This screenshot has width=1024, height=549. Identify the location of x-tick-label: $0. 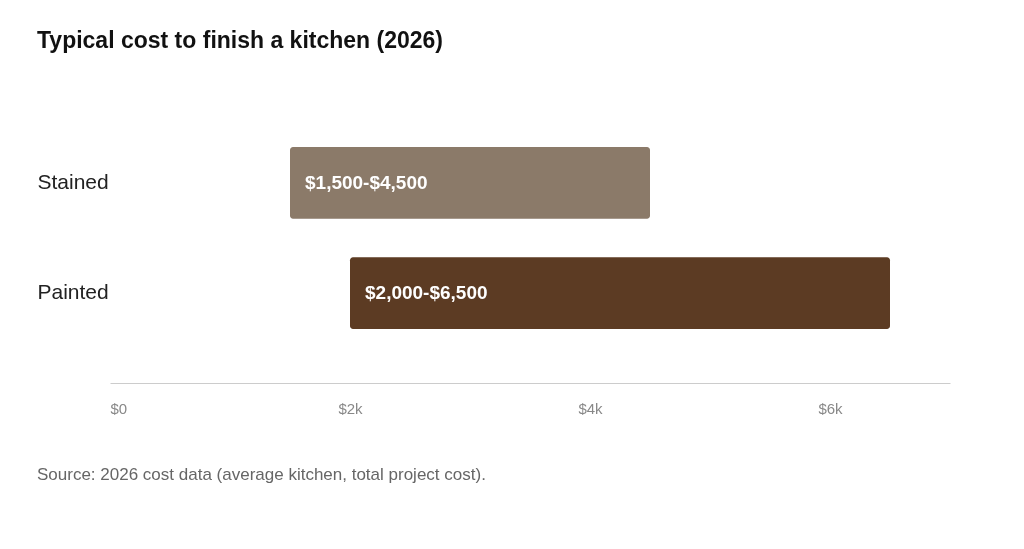
(119, 408).